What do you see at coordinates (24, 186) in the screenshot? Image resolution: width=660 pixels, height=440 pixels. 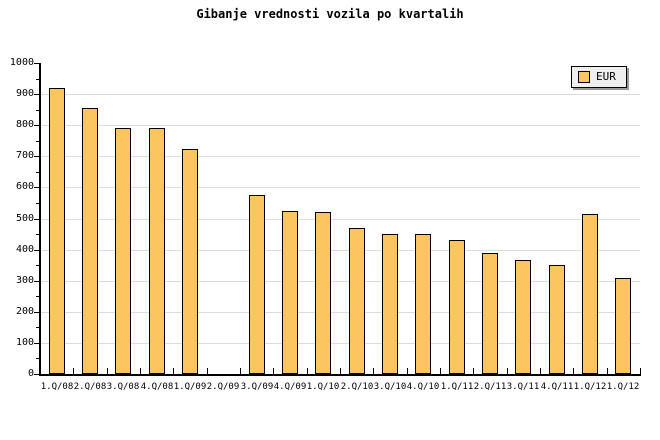 I see `y-axis-tick-label: 600` at bounding box center [24, 186].